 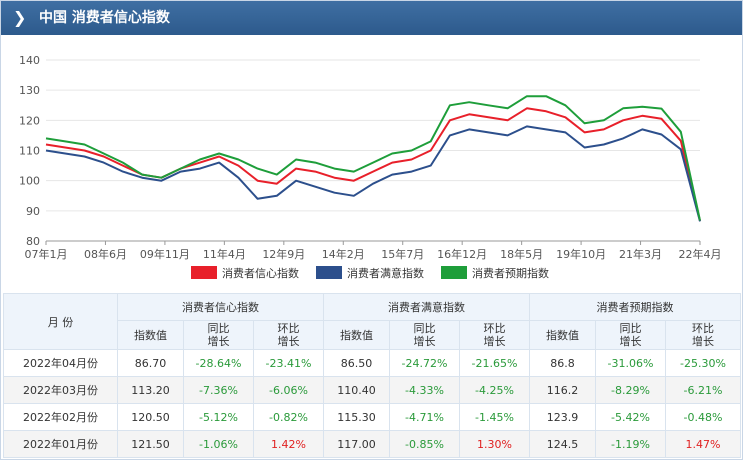 I want to click on table-cell: 121.50, so click(x=150, y=444).